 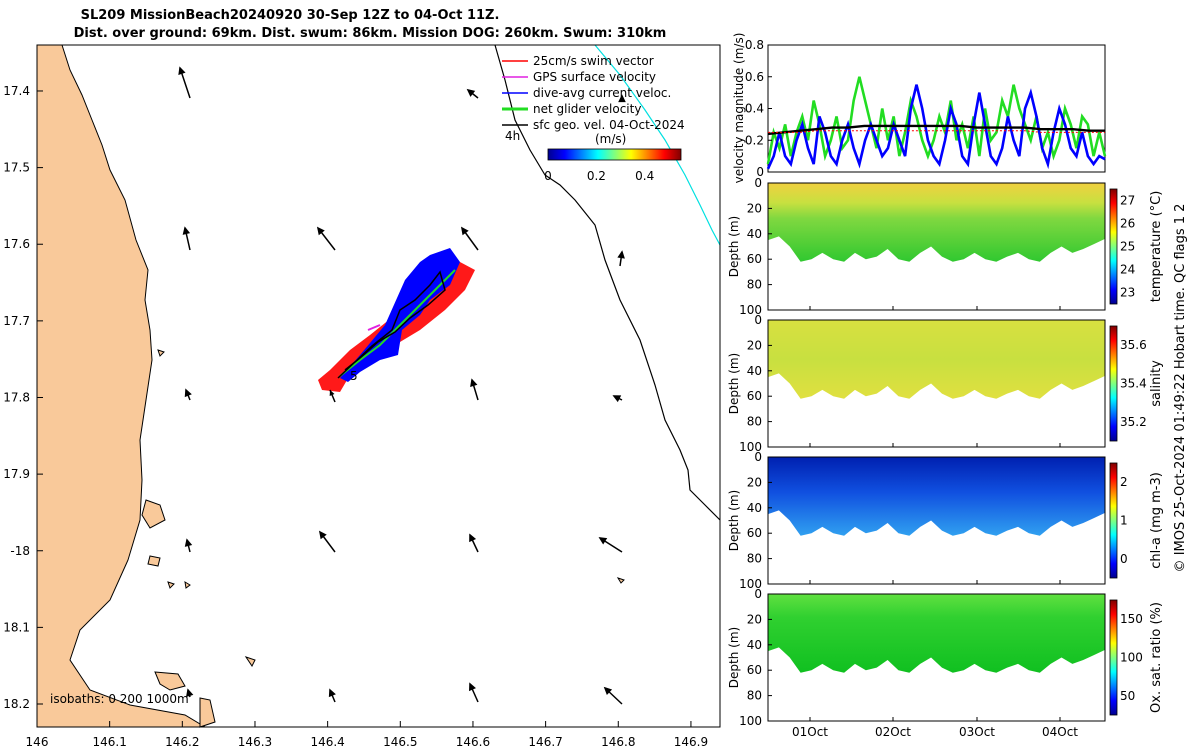 I want to click on colorbar-gradient, so click(x=614, y=154).